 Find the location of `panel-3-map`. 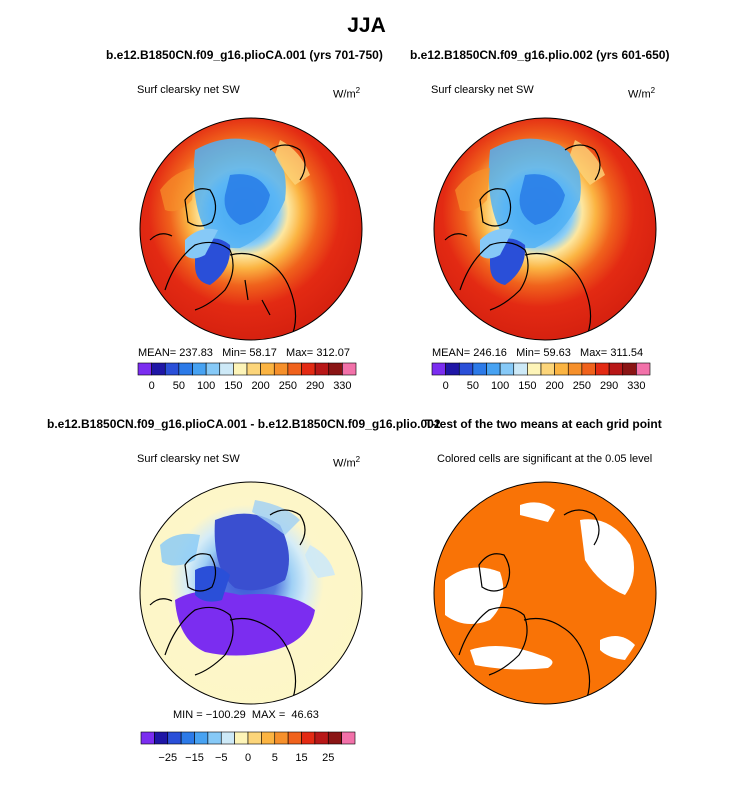

panel-3-map is located at coordinates (251, 593).